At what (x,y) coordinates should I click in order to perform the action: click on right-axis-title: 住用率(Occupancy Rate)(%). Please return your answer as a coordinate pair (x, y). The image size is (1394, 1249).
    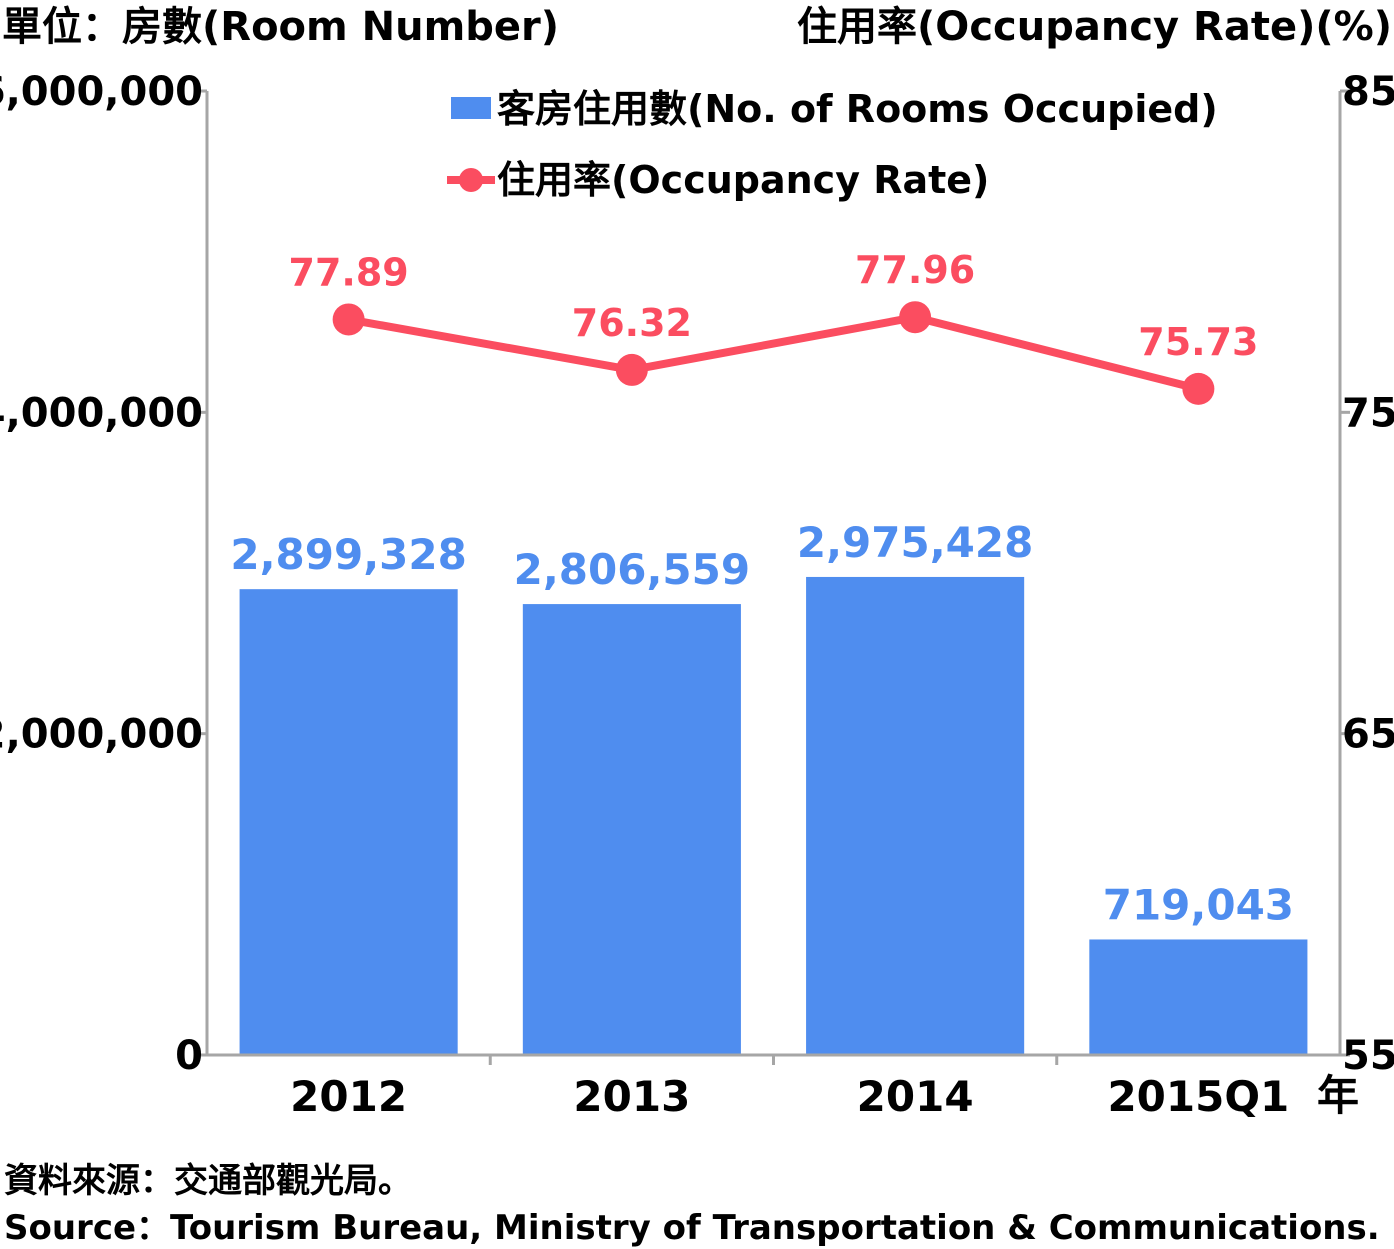
    Looking at the image, I should click on (1094, 27).